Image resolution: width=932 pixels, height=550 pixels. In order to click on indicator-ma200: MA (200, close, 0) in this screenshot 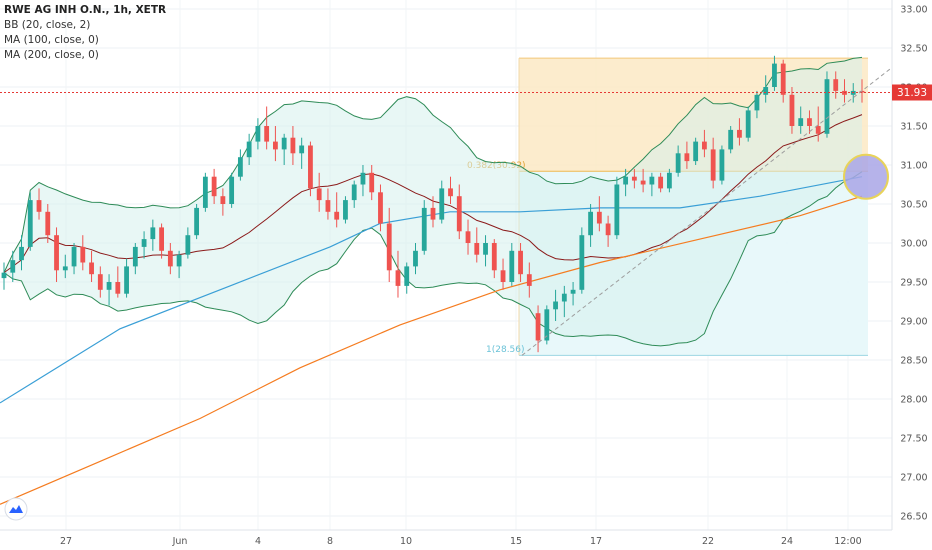, I will do `click(51, 55)`.